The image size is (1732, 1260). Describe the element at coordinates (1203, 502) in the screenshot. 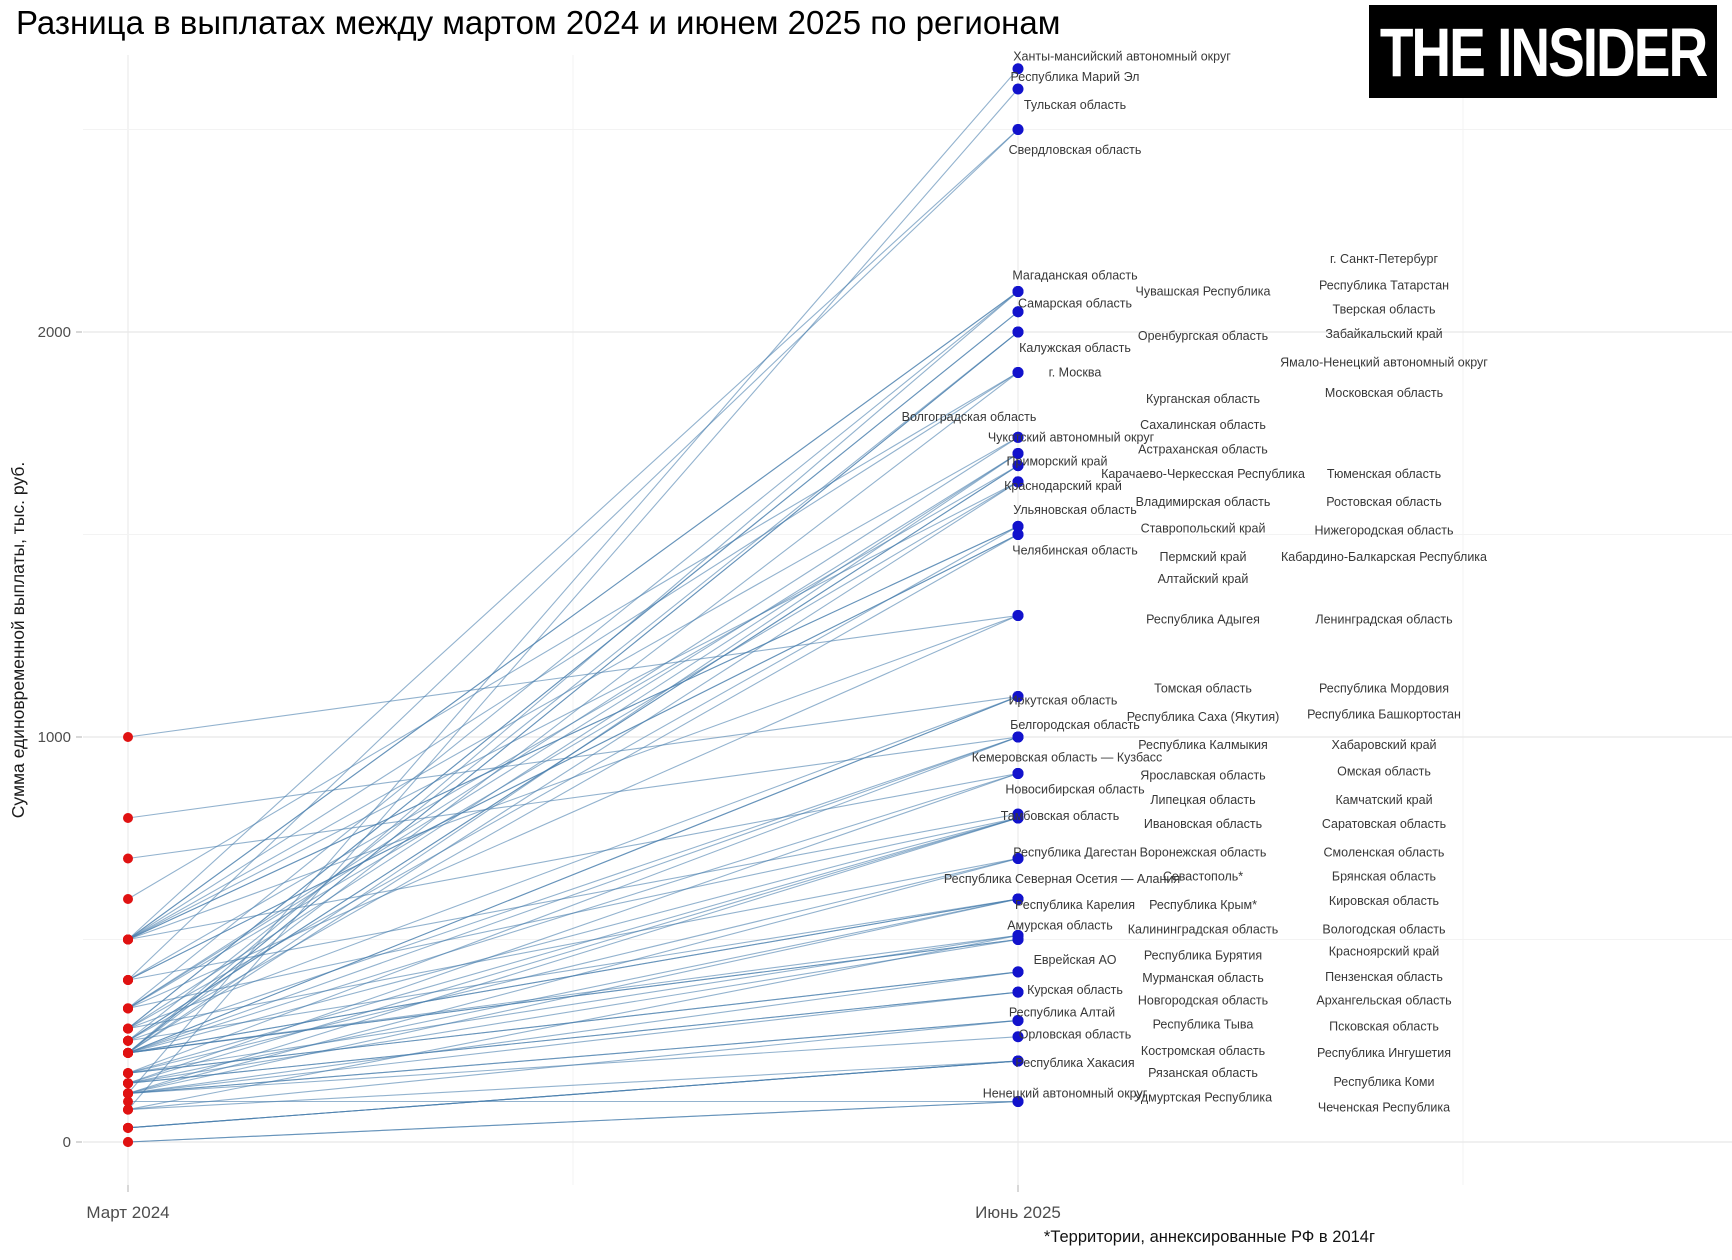

I see `region-label: Владимирская область` at that location.